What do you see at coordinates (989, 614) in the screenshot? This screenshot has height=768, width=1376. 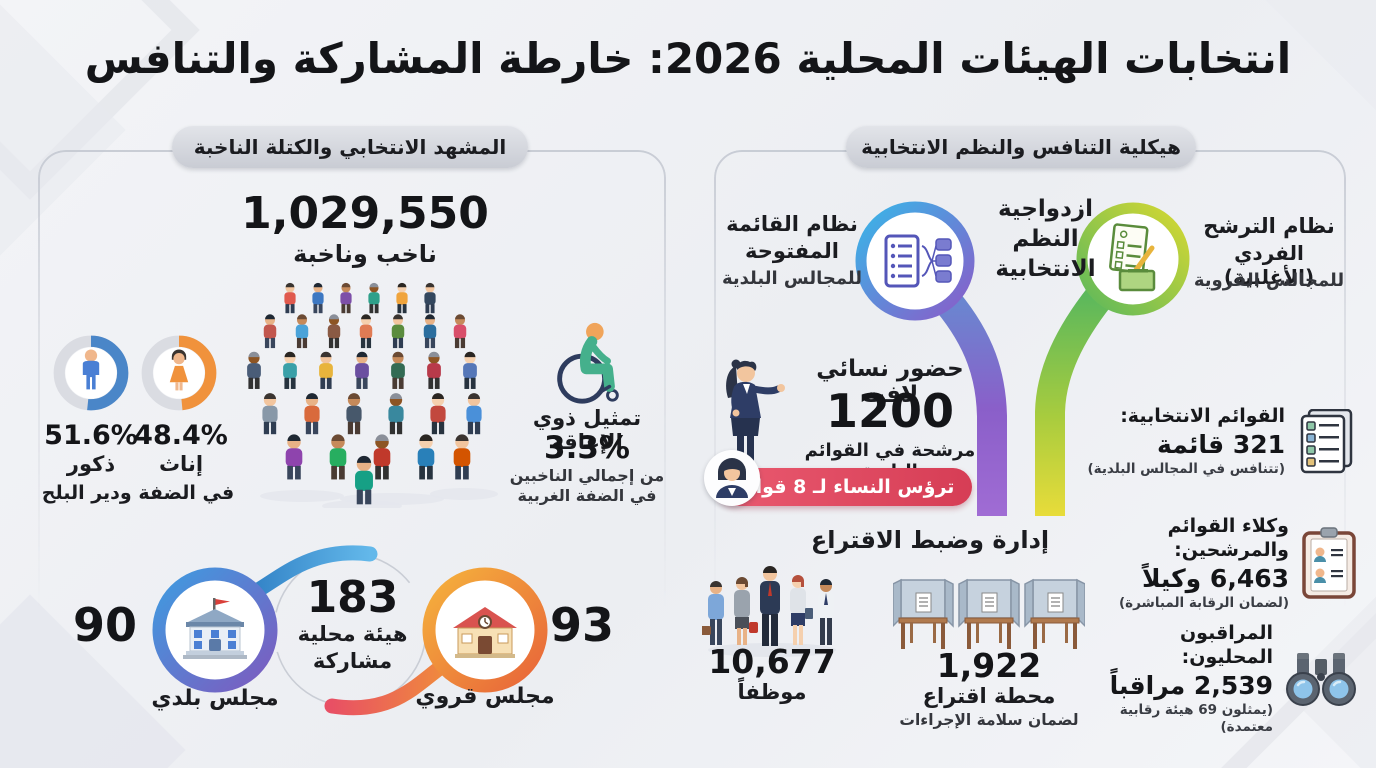 I see `voting-booths-illustration` at bounding box center [989, 614].